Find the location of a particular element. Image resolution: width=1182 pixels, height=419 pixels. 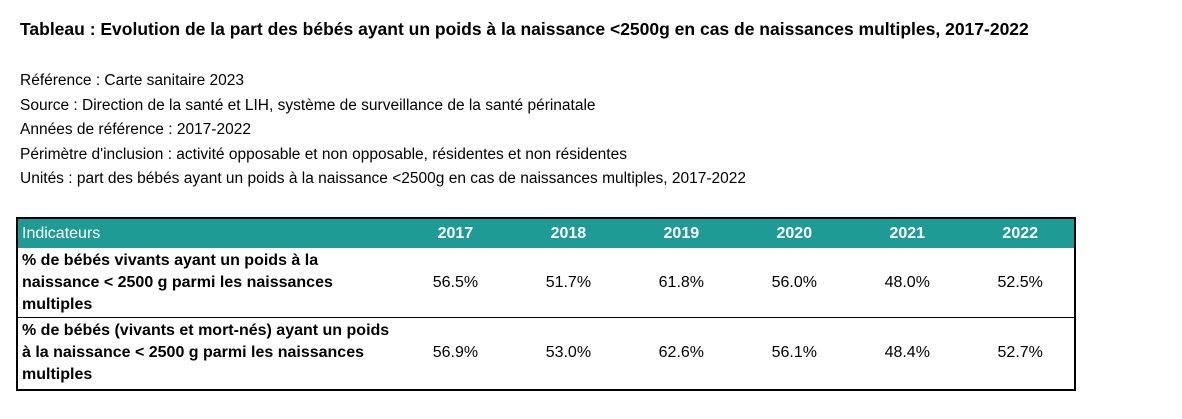

header-year-2021: 2021 is located at coordinates (907, 233).